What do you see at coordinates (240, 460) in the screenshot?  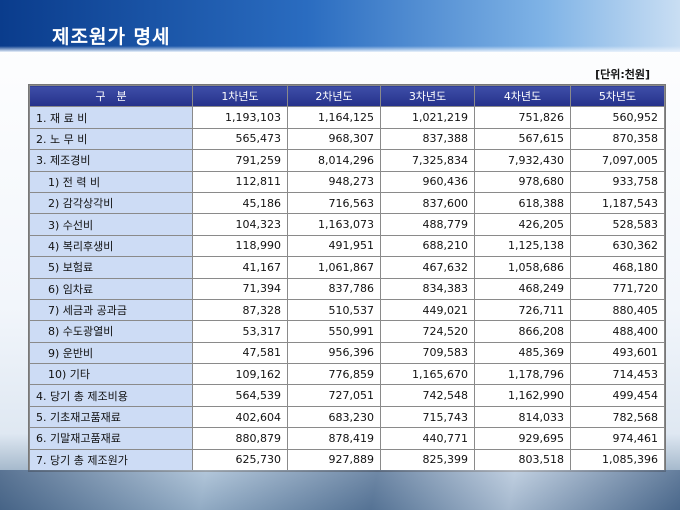 I see `cell-year-1: 625,730` at bounding box center [240, 460].